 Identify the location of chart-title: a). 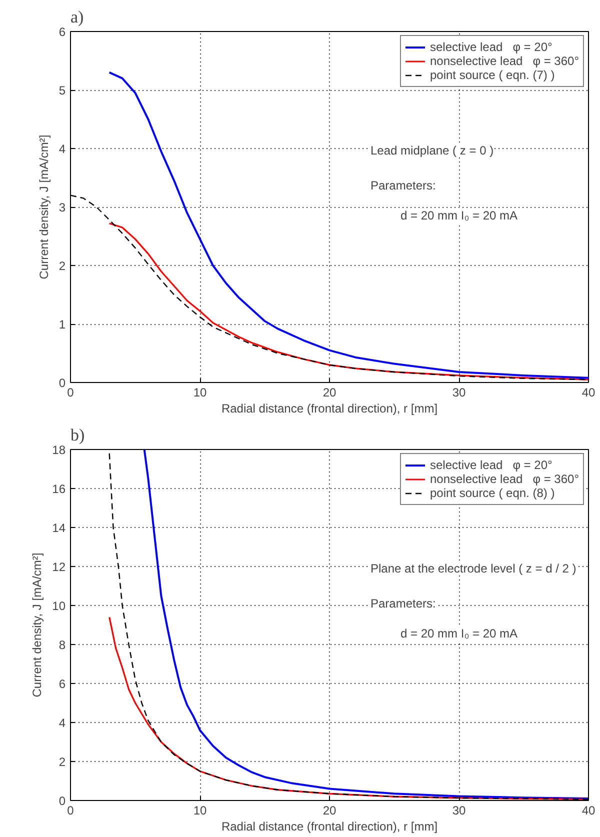
(77, 17).